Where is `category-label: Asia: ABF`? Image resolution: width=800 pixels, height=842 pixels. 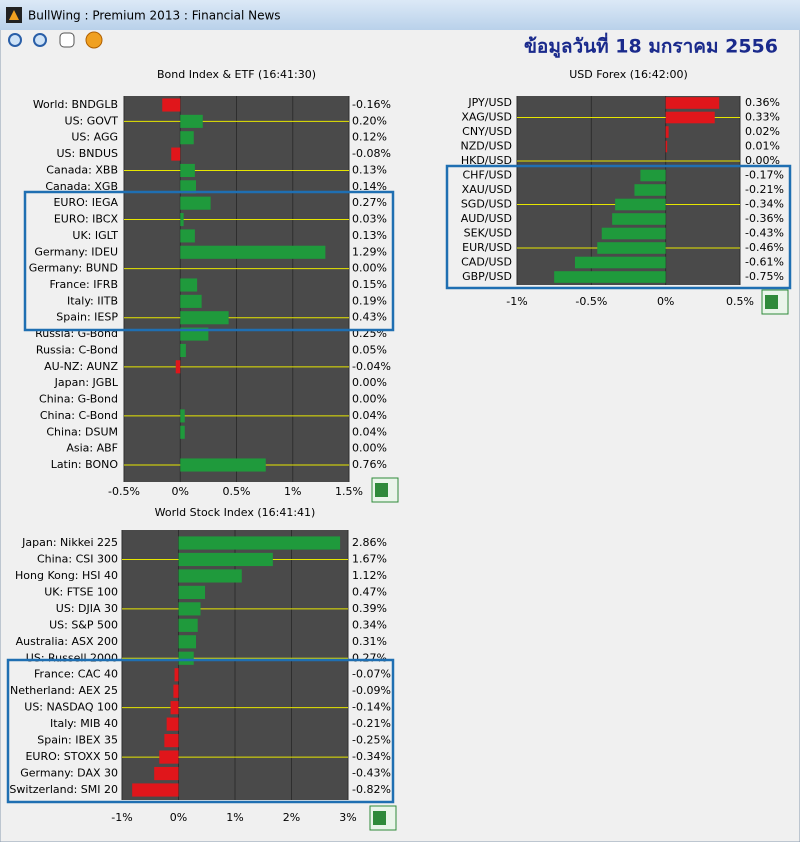
category-label: Asia: ABF is located at coordinates (92, 448).